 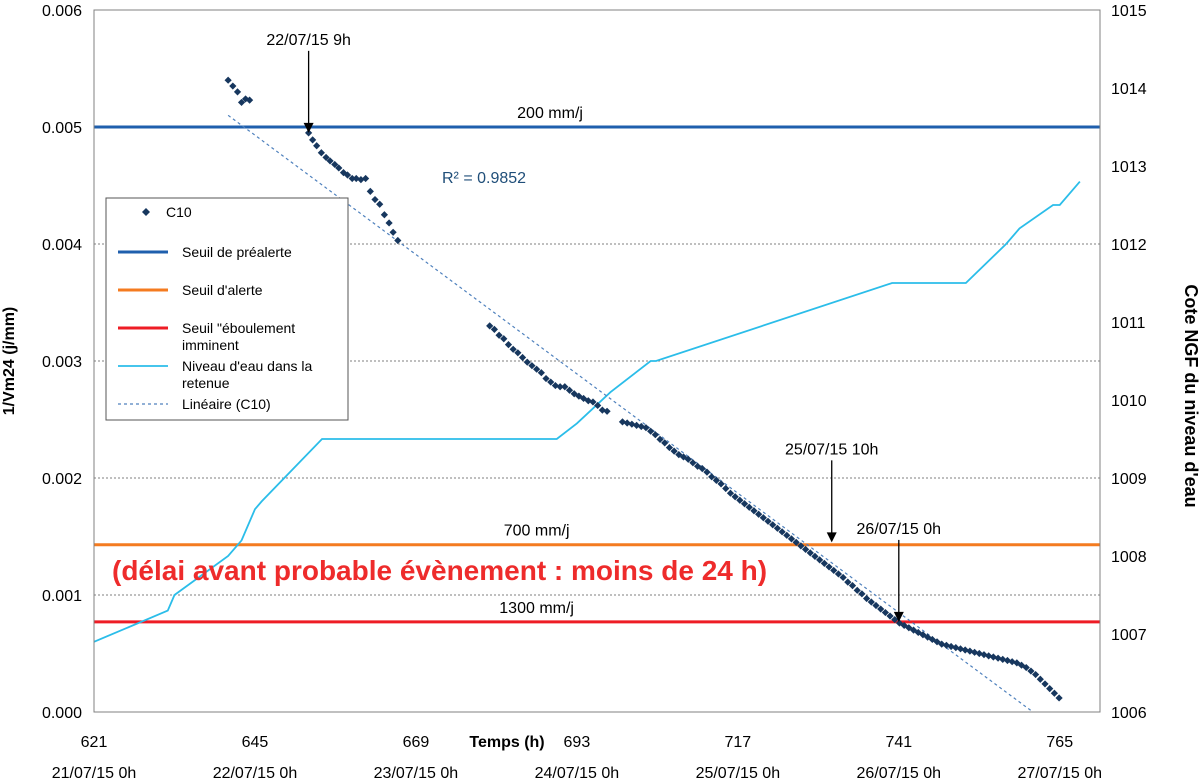 I want to click on legend-label: Seuil d'alerte, so click(x=222, y=290).